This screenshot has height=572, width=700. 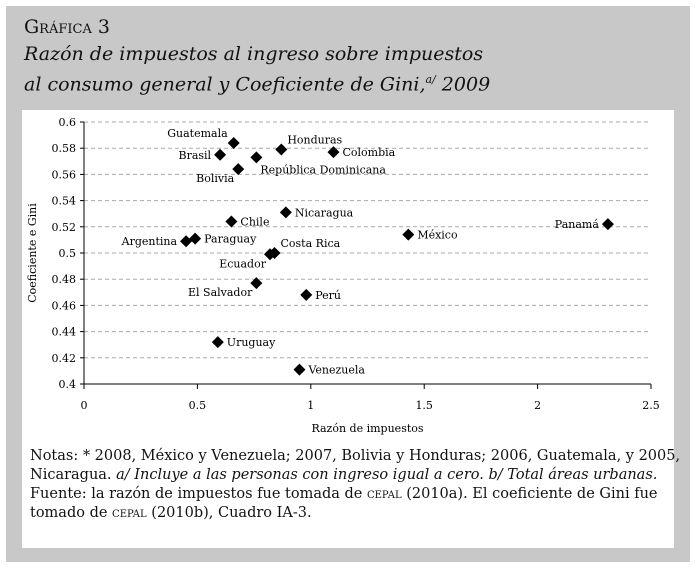 I want to click on x-tick-label: 2, so click(x=537, y=405).